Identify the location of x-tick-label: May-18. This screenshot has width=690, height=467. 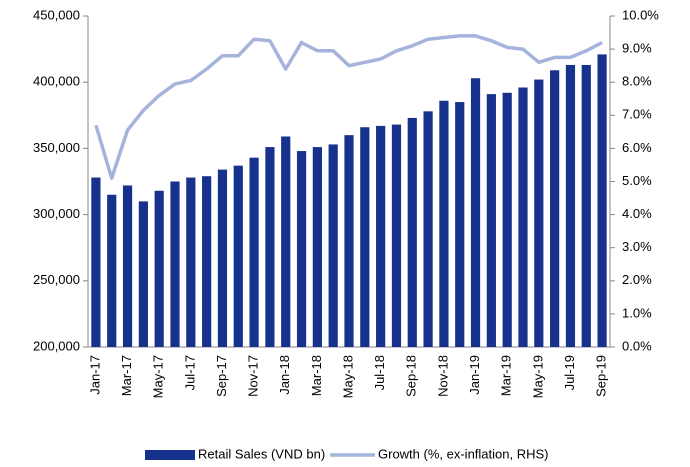
(347, 376).